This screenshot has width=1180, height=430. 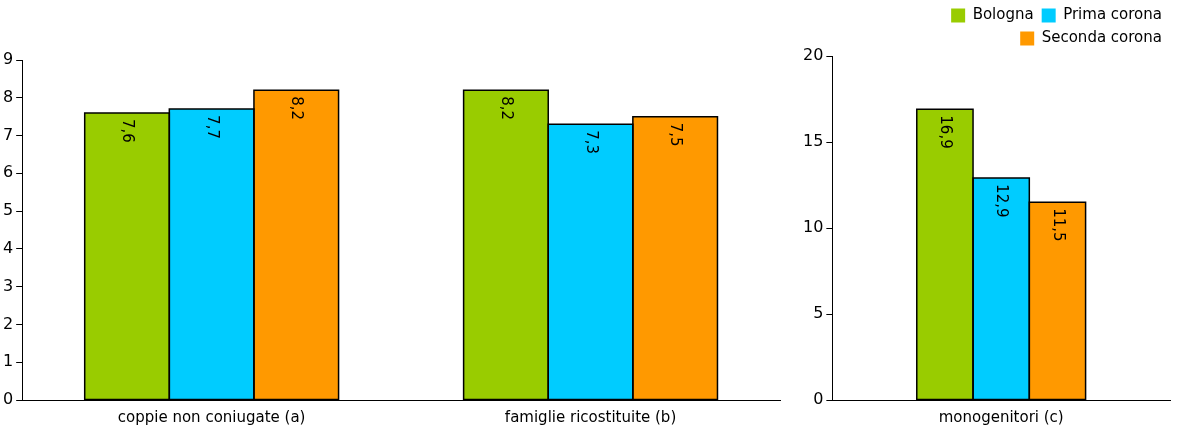 I want to click on legend-label: Seconda corona, so click(x=1102, y=37).